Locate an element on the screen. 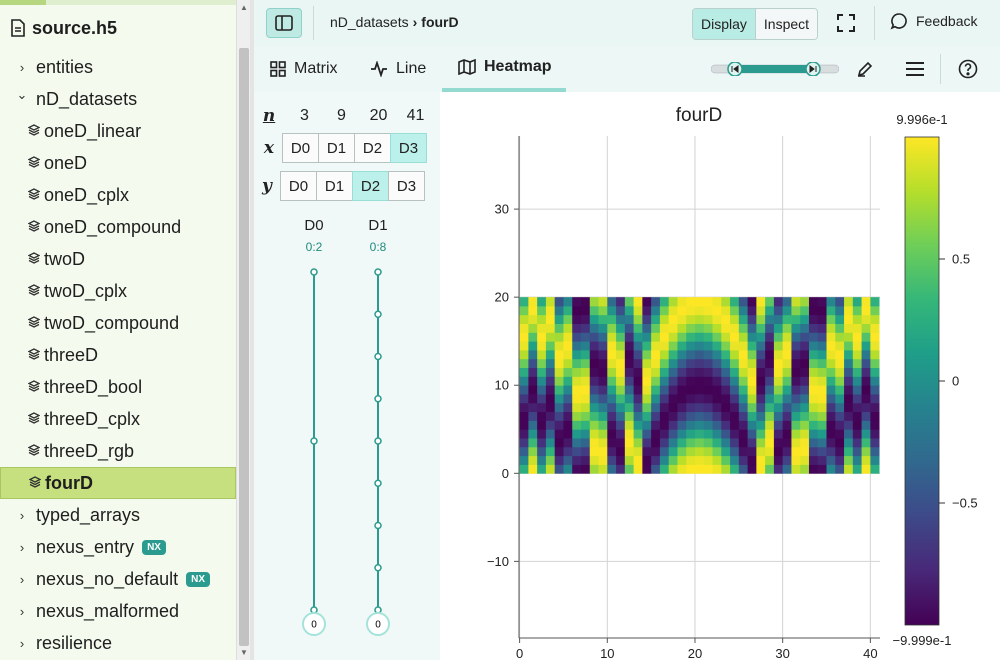 This screenshot has width=1000, height=665. toggle-sidebar-button is located at coordinates (284, 23).